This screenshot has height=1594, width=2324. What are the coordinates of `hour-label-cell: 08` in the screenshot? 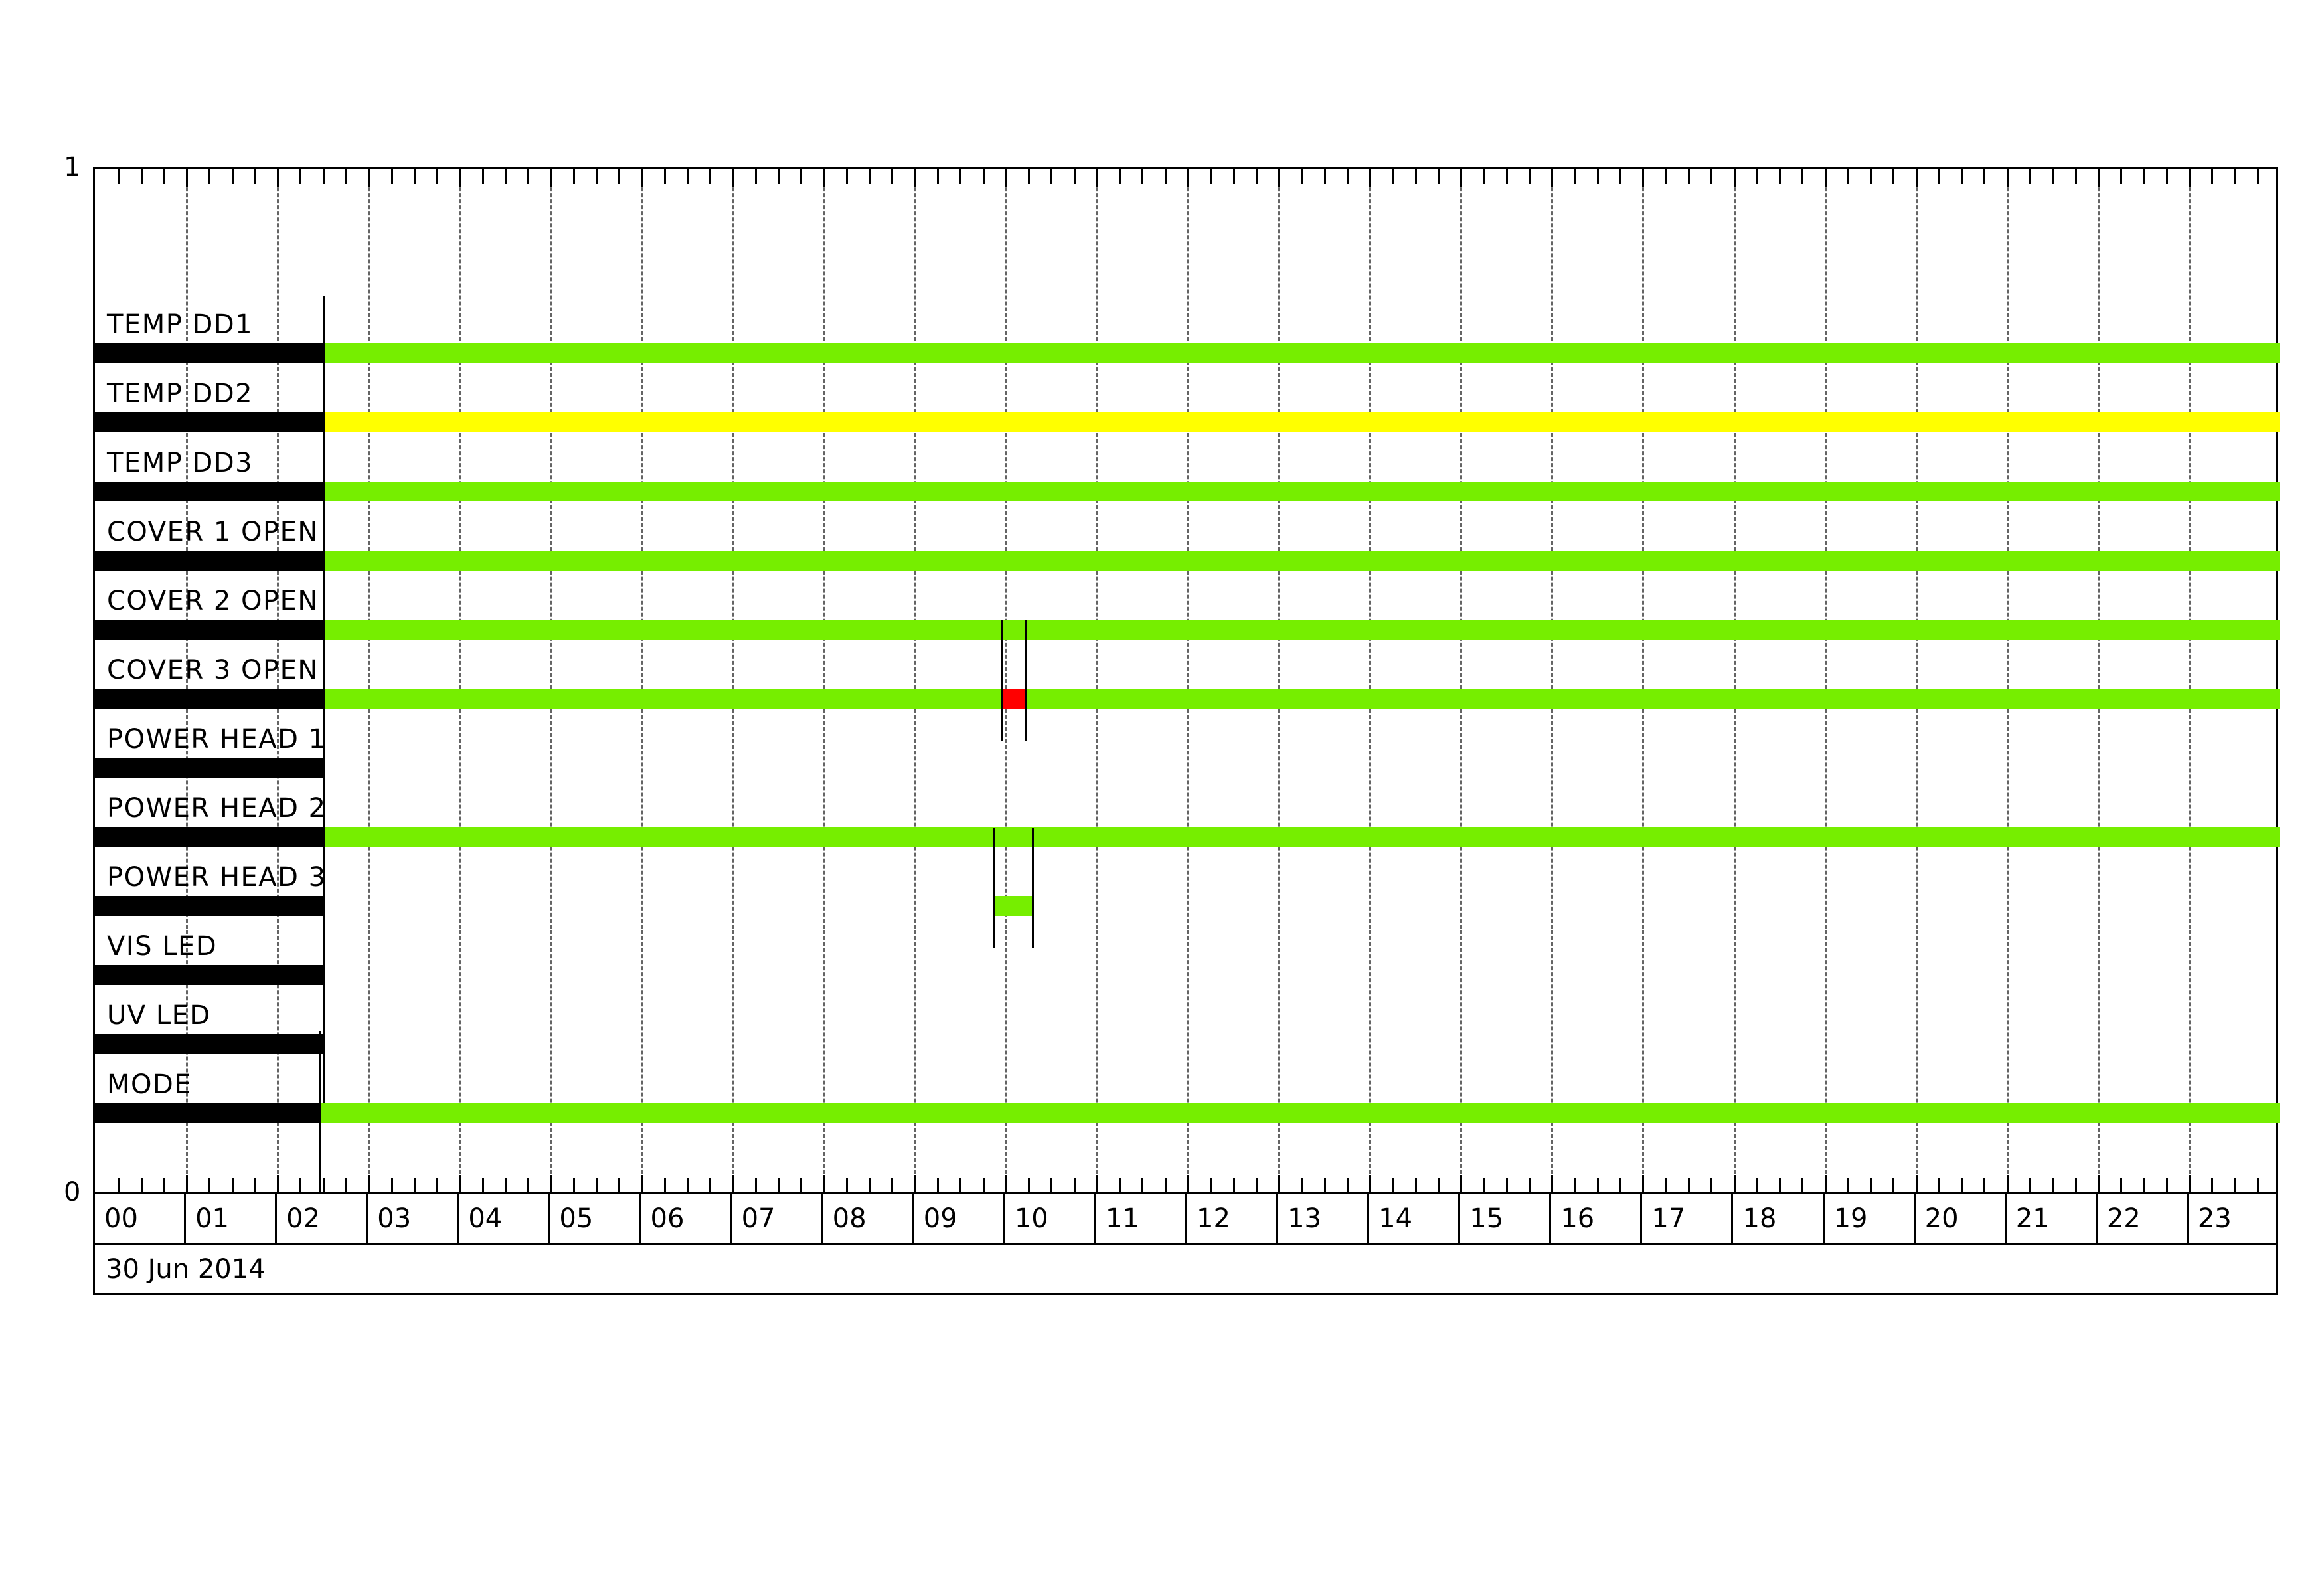 It's located at (868, 1218).